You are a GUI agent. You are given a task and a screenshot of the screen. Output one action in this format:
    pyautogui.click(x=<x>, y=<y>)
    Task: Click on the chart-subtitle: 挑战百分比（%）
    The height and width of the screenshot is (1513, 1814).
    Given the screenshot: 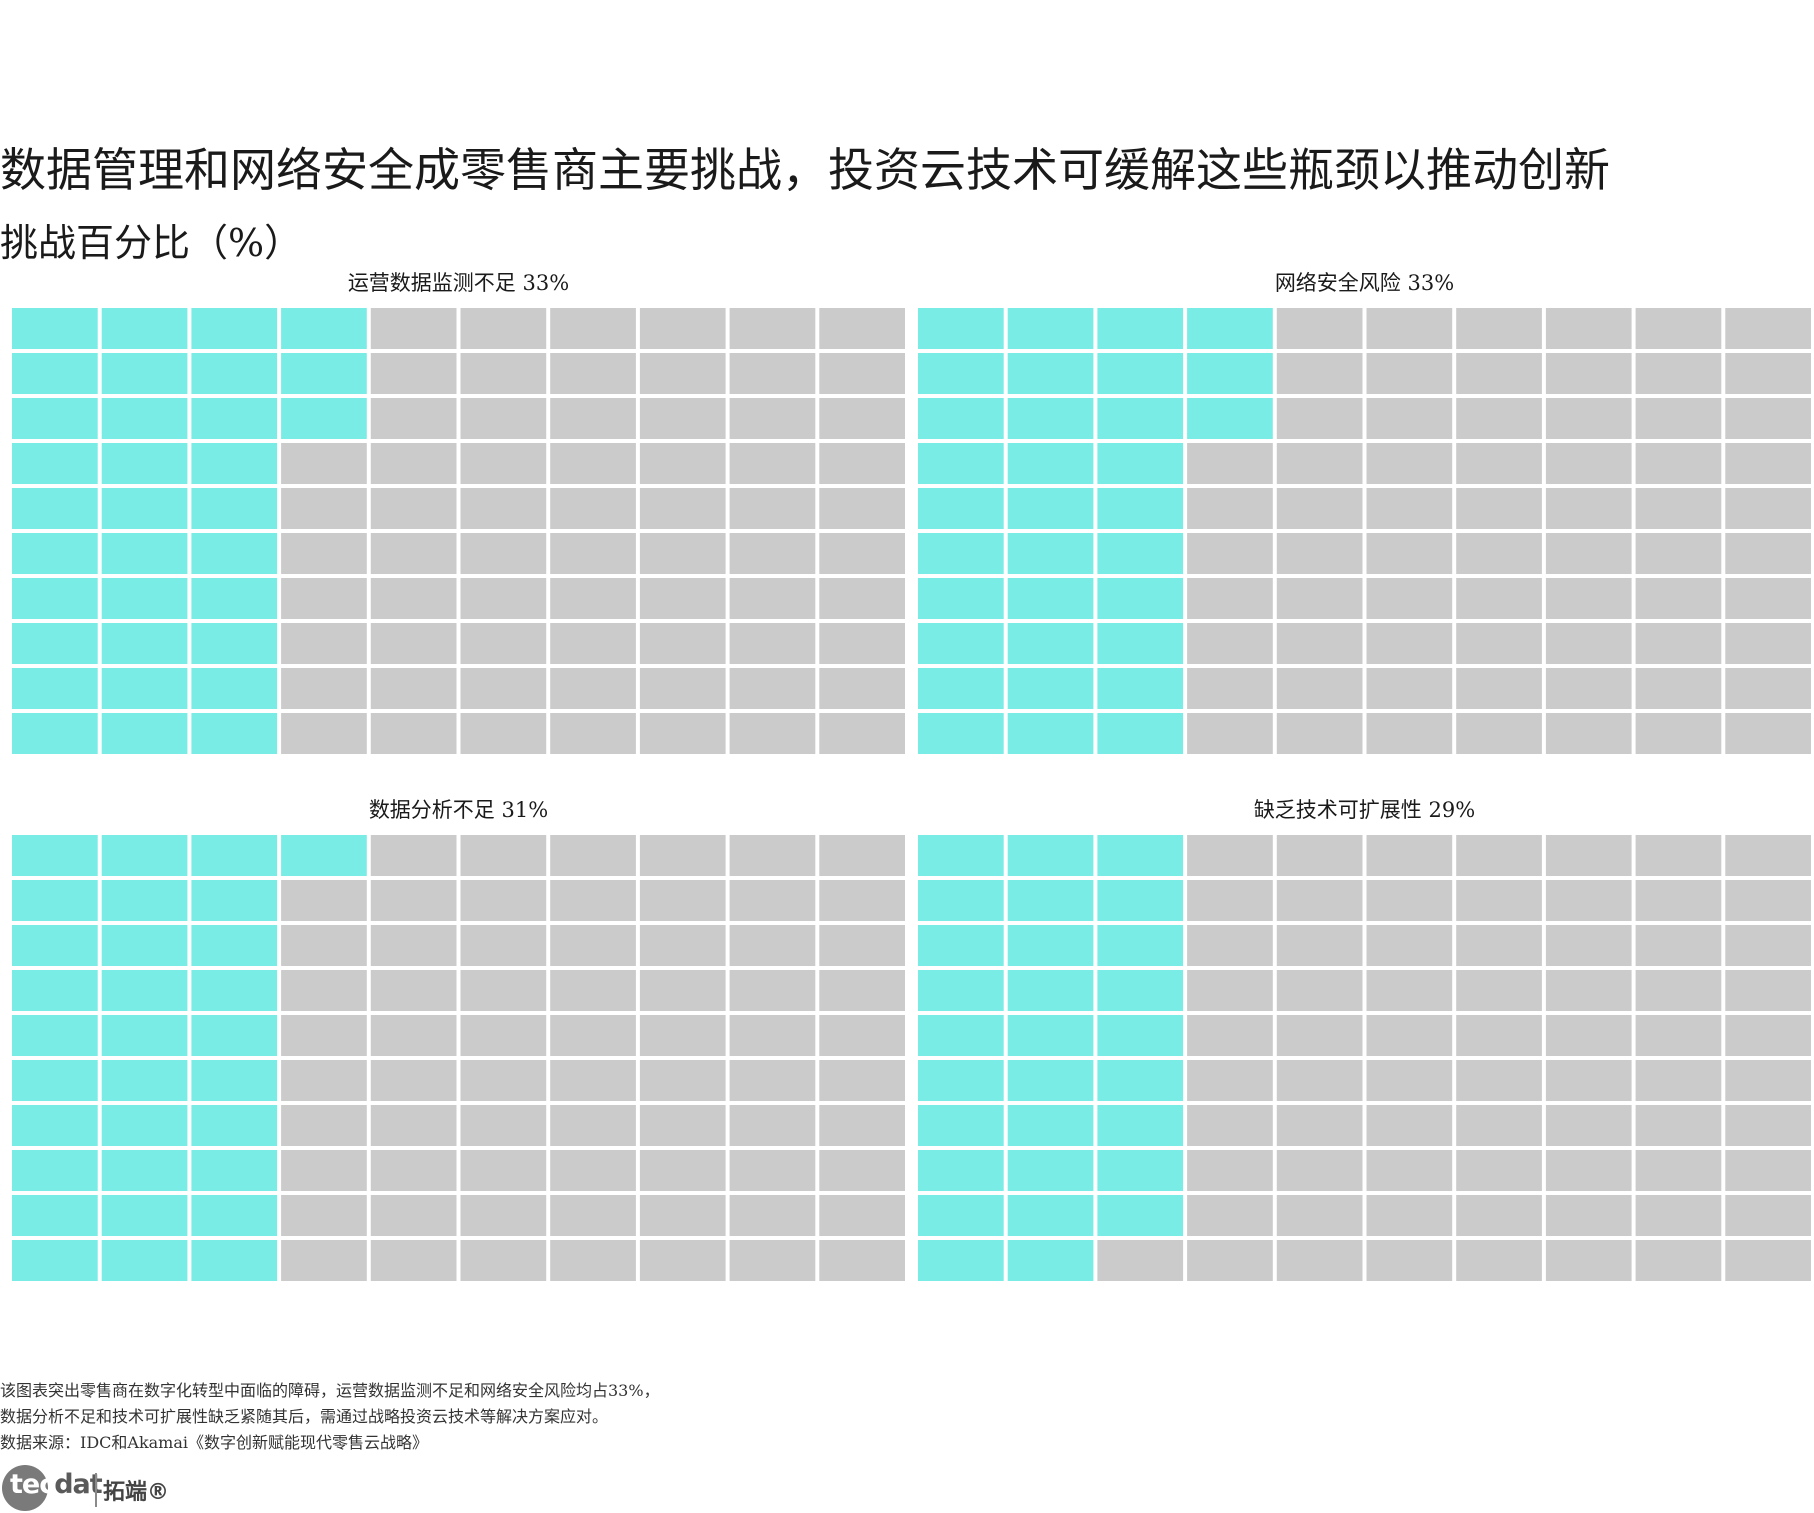 What is the action you would take?
    pyautogui.click(x=151, y=243)
    